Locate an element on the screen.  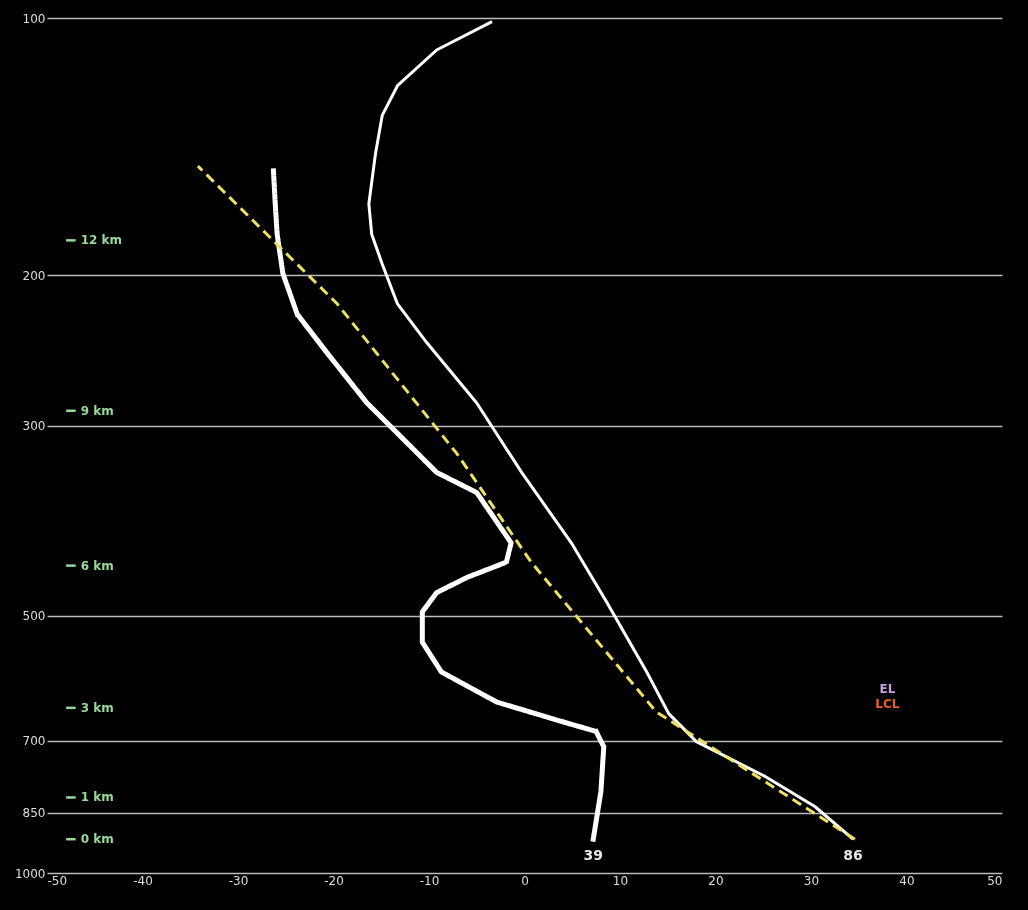
ref-line-label: 9 km is located at coordinates (97, 410).